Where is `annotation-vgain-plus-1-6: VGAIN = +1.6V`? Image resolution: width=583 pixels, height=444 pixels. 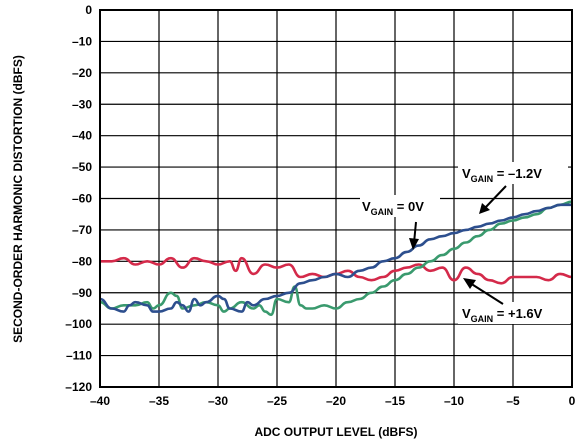 annotation-vgain-plus-1-6: VGAIN = +1.6V is located at coordinates (502, 315).